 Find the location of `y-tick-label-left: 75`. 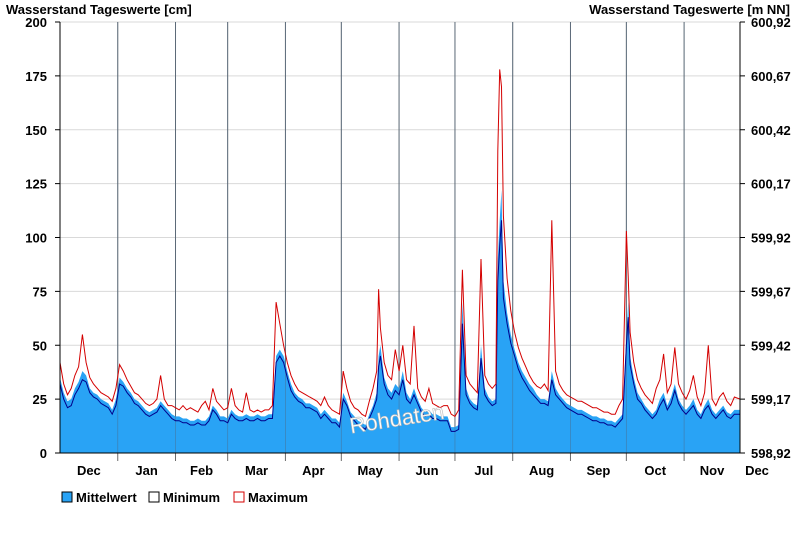

y-tick-label-left: 75 is located at coordinates (40, 291).